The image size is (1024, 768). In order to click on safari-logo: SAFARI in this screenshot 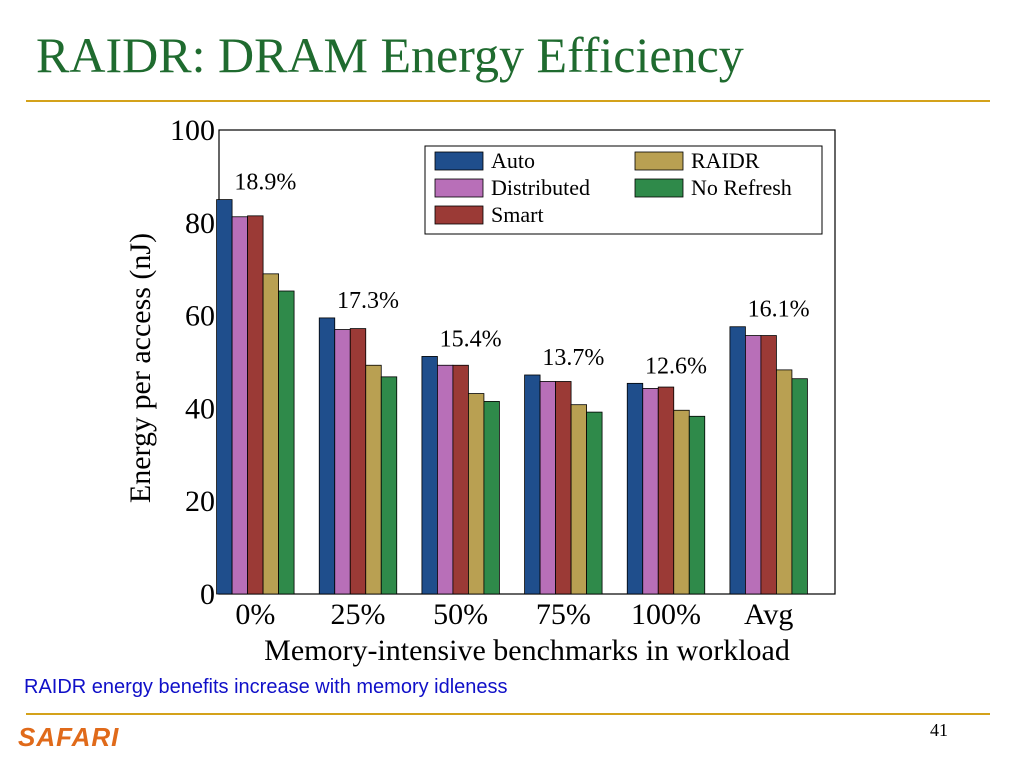, I will do `click(69, 737)`.